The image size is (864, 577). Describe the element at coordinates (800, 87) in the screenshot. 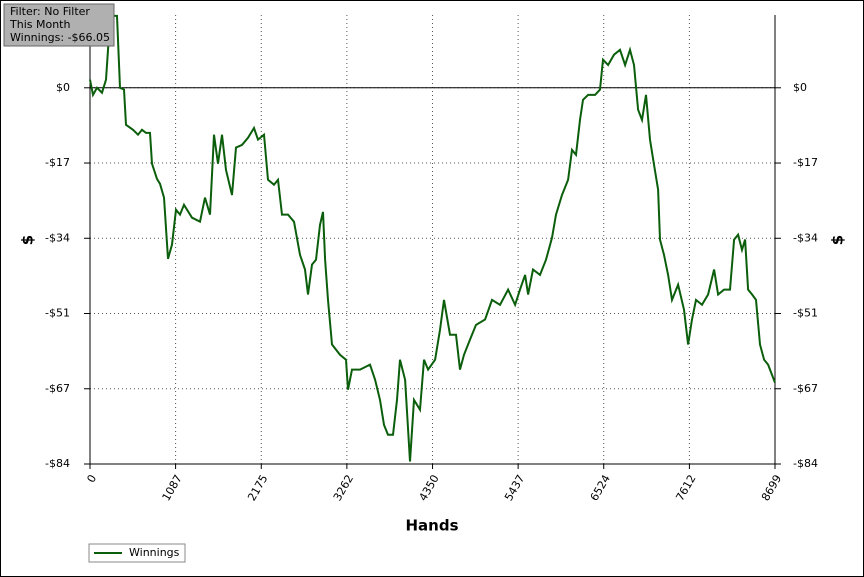

I see `y2-tick-label: $0` at that location.